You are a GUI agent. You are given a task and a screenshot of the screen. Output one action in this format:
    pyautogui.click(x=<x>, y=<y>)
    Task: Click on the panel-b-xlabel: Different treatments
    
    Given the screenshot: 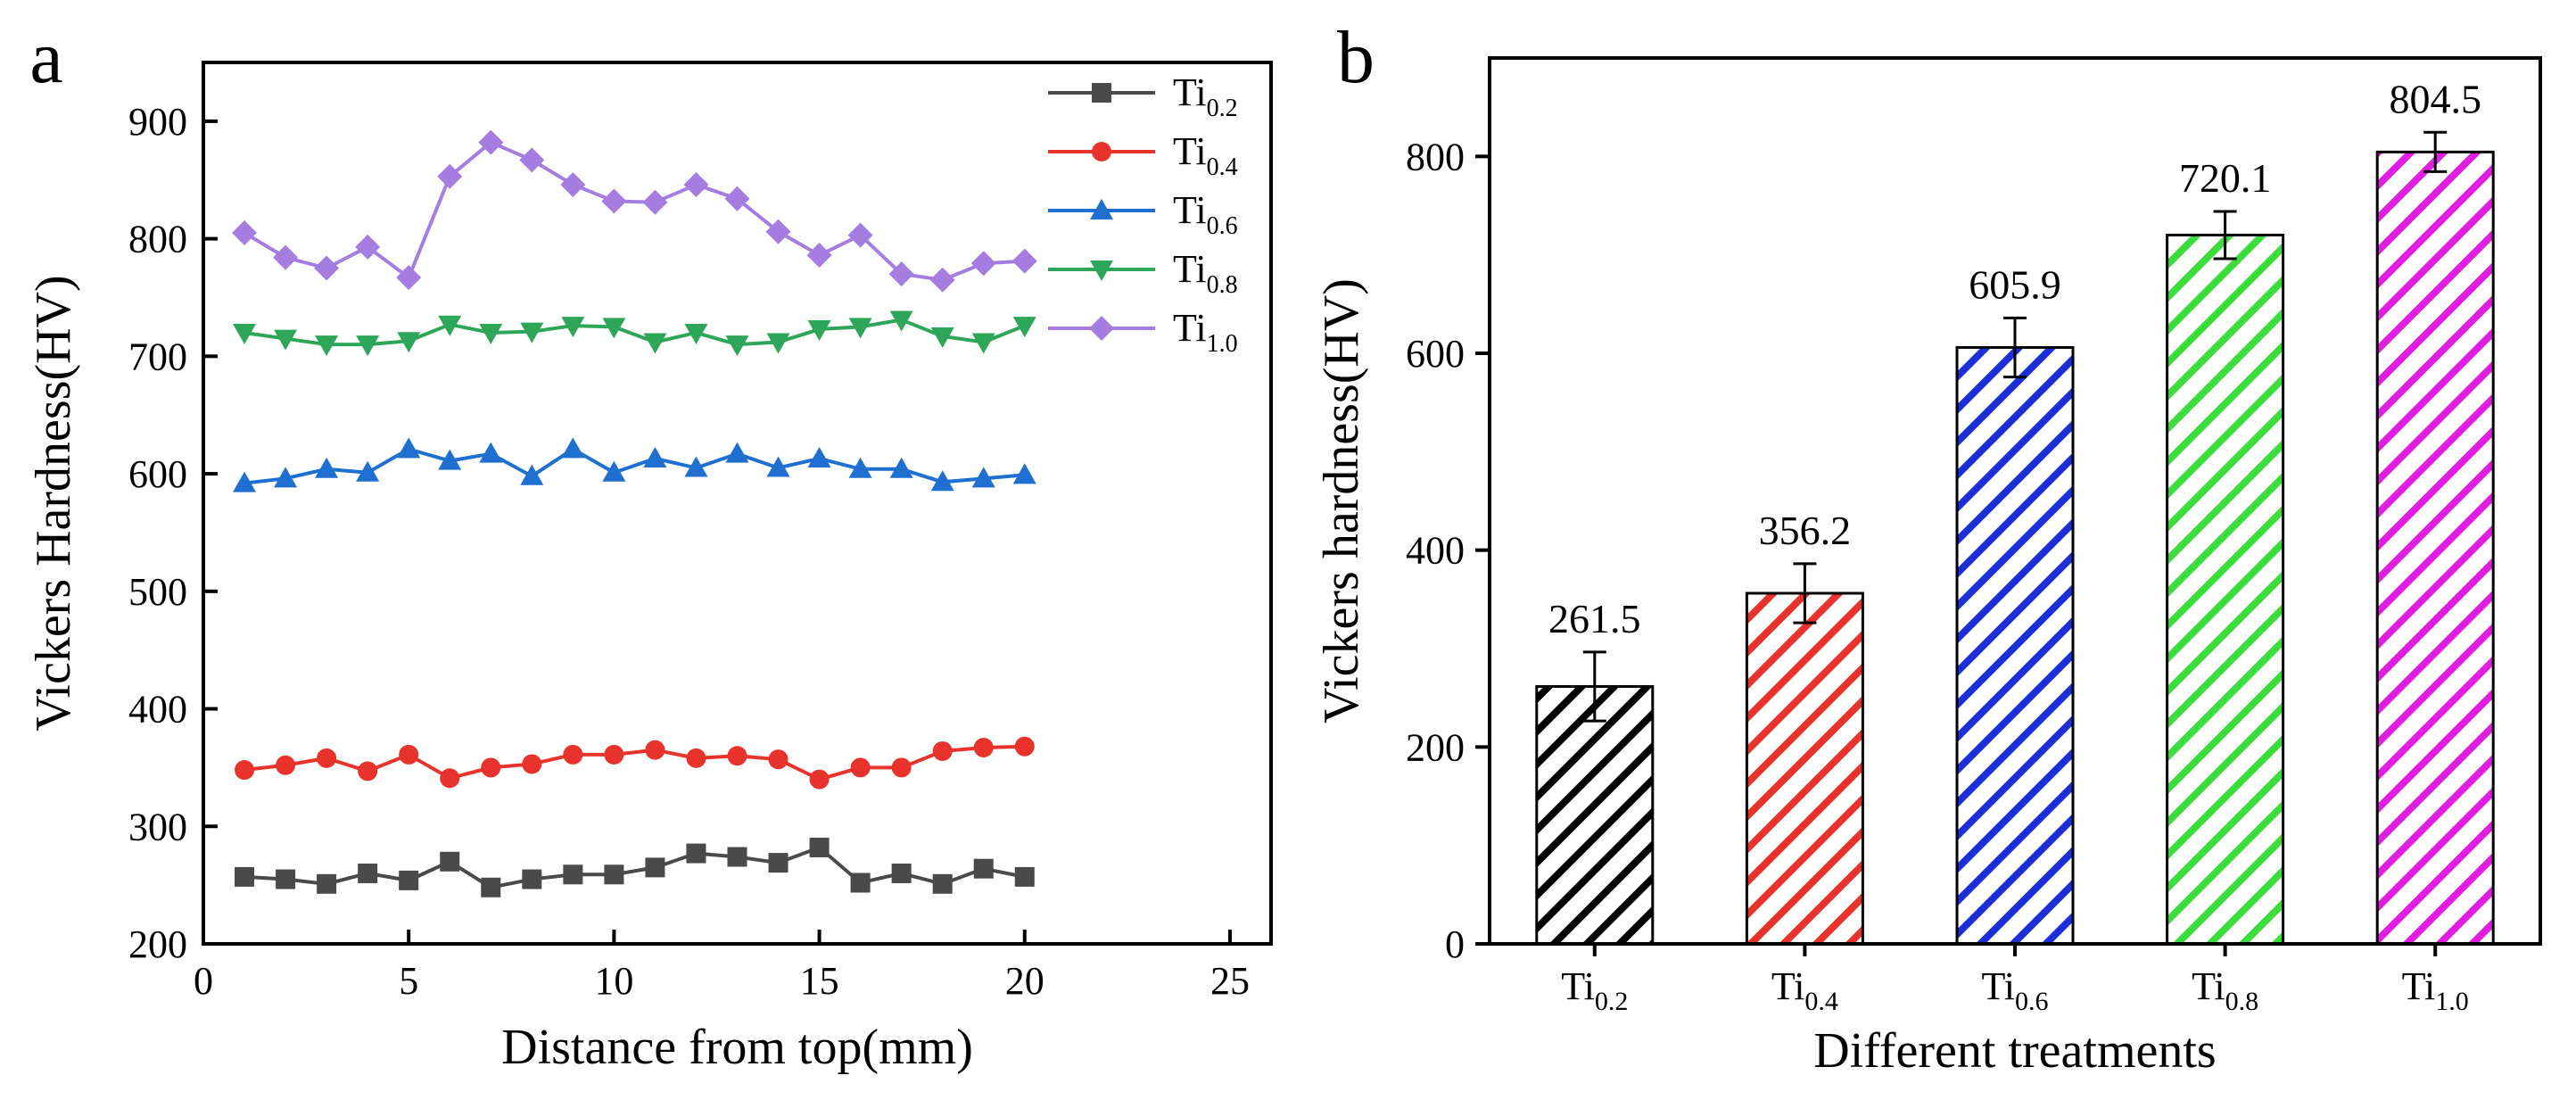 What is the action you would take?
    pyautogui.click(x=2014, y=1051)
    